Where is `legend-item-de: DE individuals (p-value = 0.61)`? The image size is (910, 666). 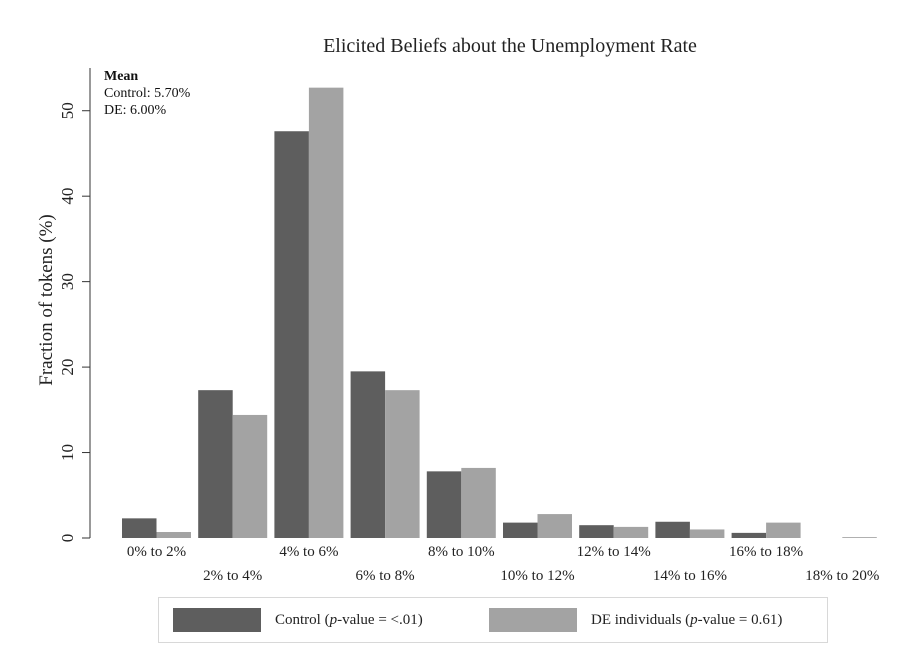 legend-item-de: DE individuals (p-value = 0.61) is located at coordinates (635, 620).